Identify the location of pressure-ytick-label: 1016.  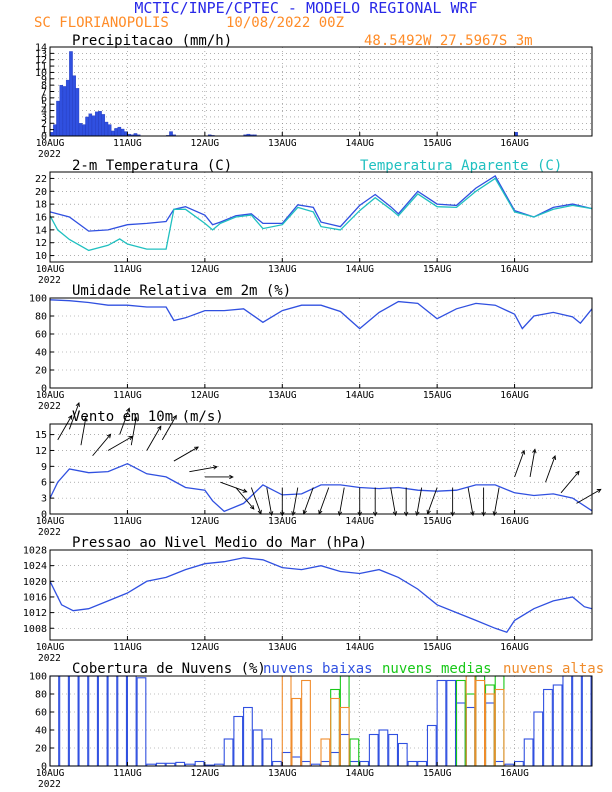
(35, 597).